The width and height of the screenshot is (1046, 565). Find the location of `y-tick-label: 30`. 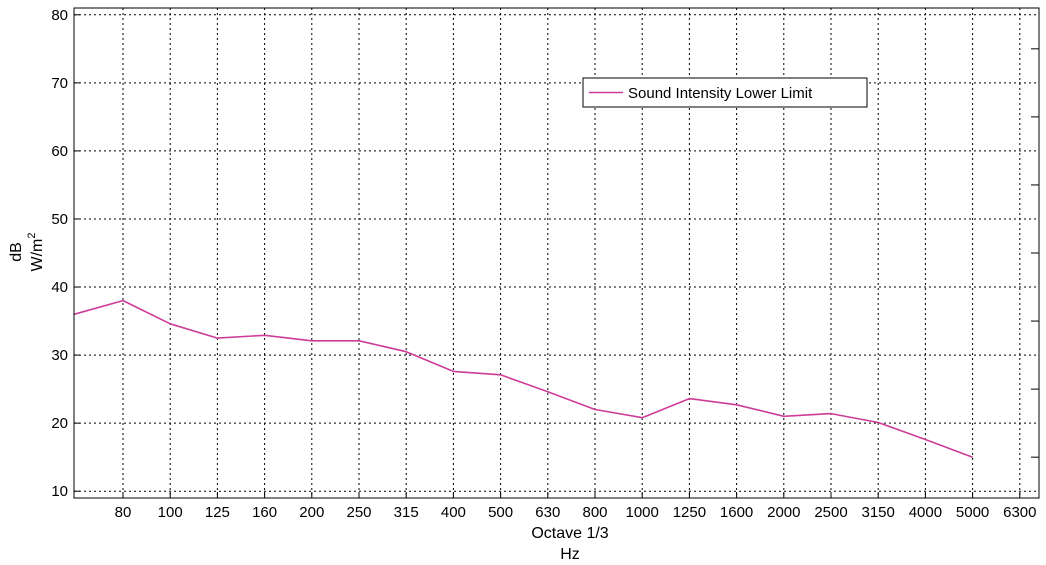

y-tick-label: 30 is located at coordinates (59, 355).